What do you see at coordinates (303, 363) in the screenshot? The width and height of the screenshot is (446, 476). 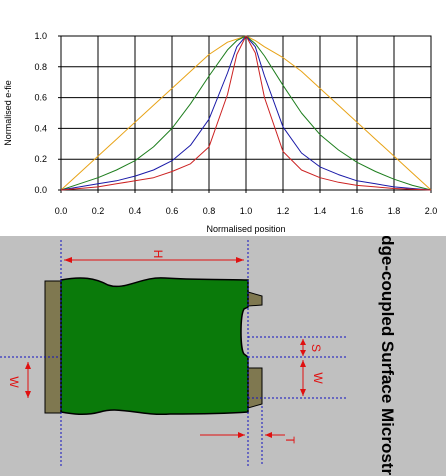 I see `dim-w-right-arrow-top` at bounding box center [303, 363].